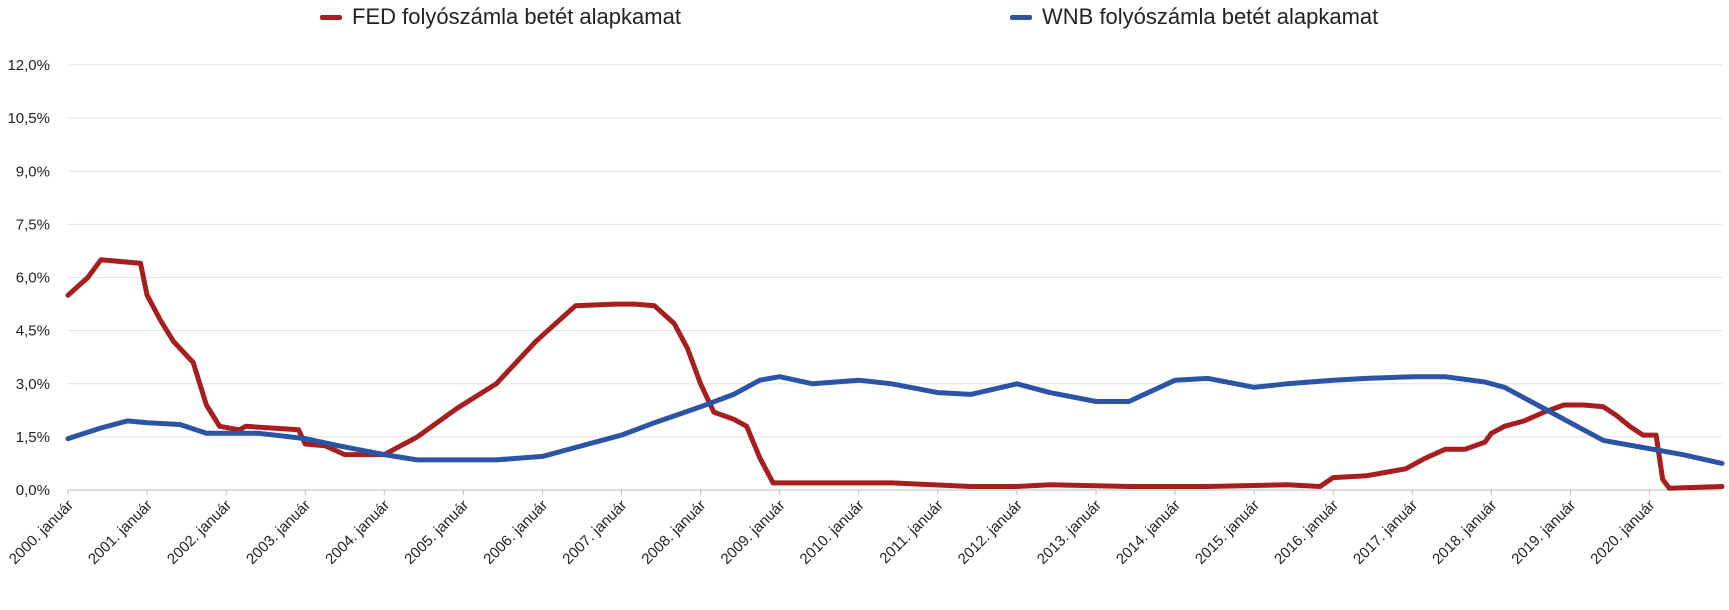  I want to click on y-axis-labels: 0,0% 1,5% 3,0% 4,5% 6,0% 7,5% 9,0% 10,5% 12,0%, so click(28, 278).